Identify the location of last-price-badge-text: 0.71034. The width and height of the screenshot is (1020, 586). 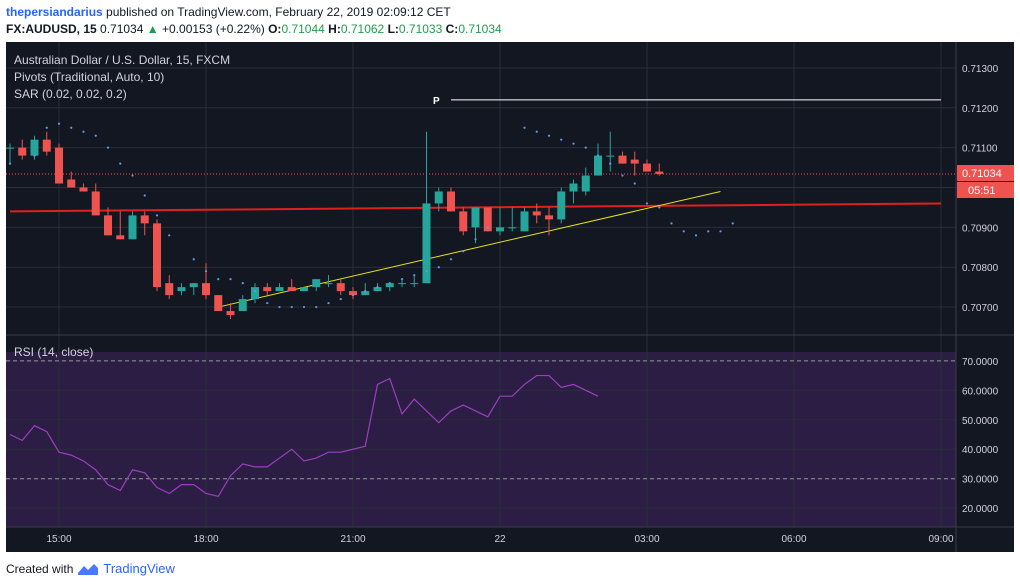
(982, 174).